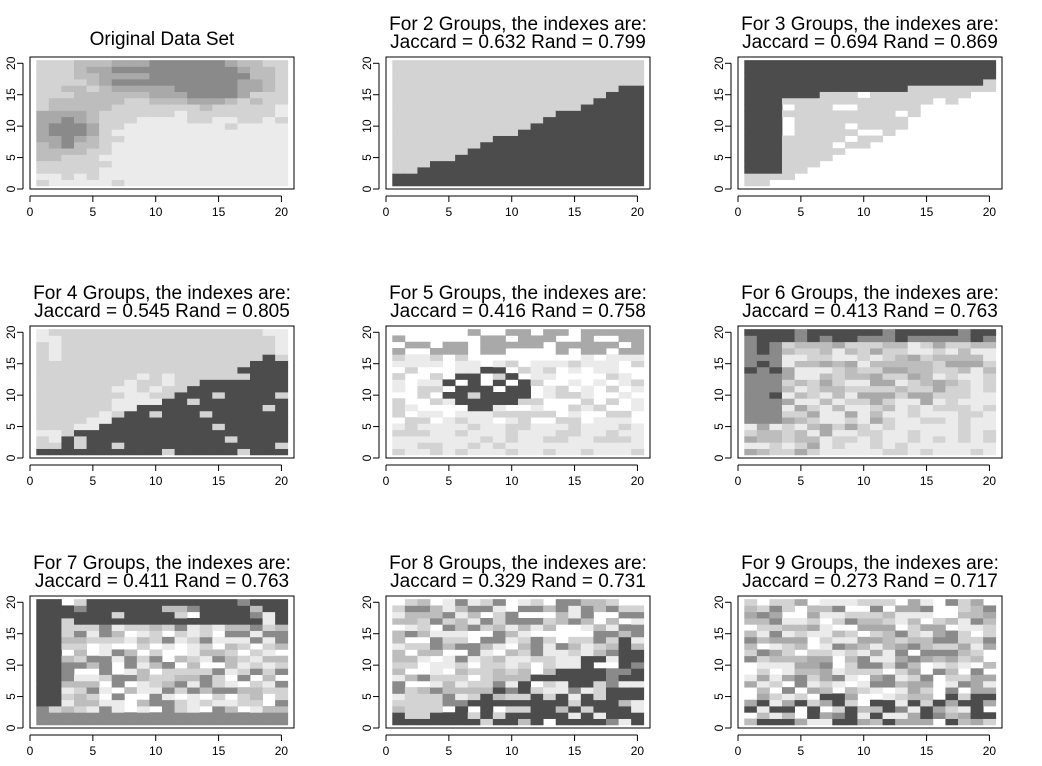  Describe the element at coordinates (518, 581) in the screenshot. I see `panel-subtitle: Jaccard = 0.329 Rand = 0.731` at that location.